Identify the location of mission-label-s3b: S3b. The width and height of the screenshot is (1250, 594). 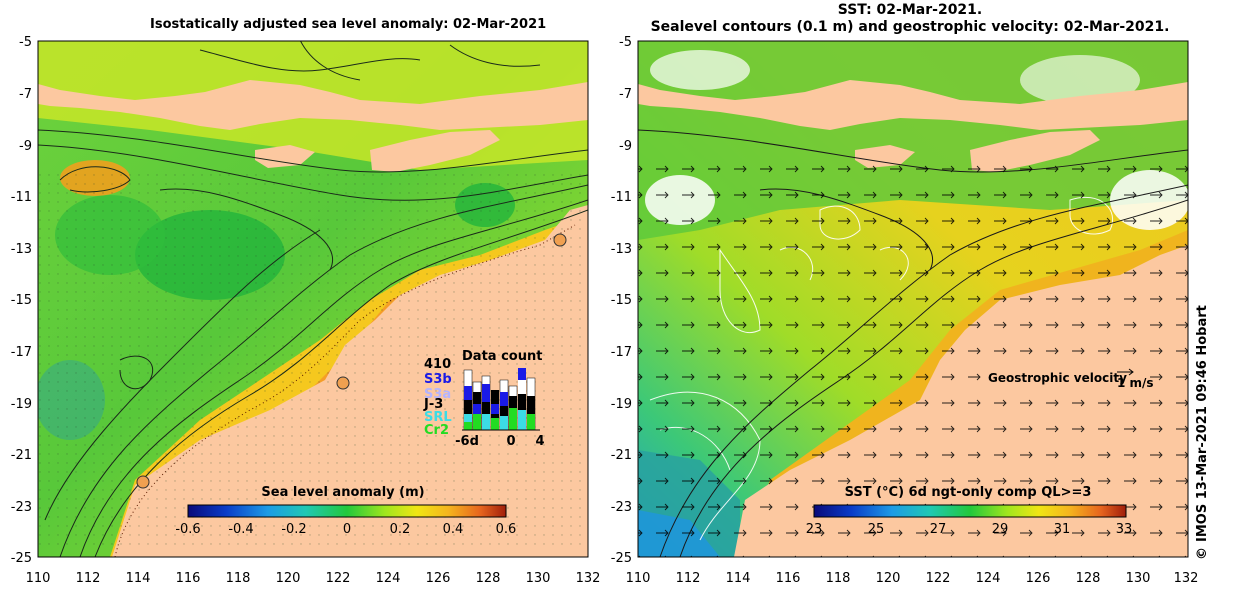
(438, 379).